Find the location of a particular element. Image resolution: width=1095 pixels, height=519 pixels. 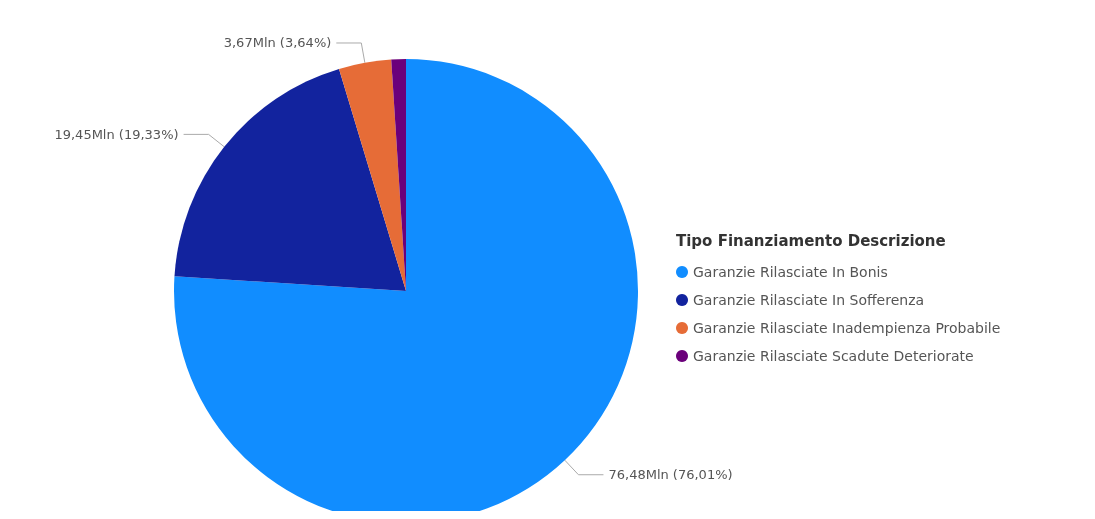

data-label: 19,45Mln (19,33%) is located at coordinates (116, 134).